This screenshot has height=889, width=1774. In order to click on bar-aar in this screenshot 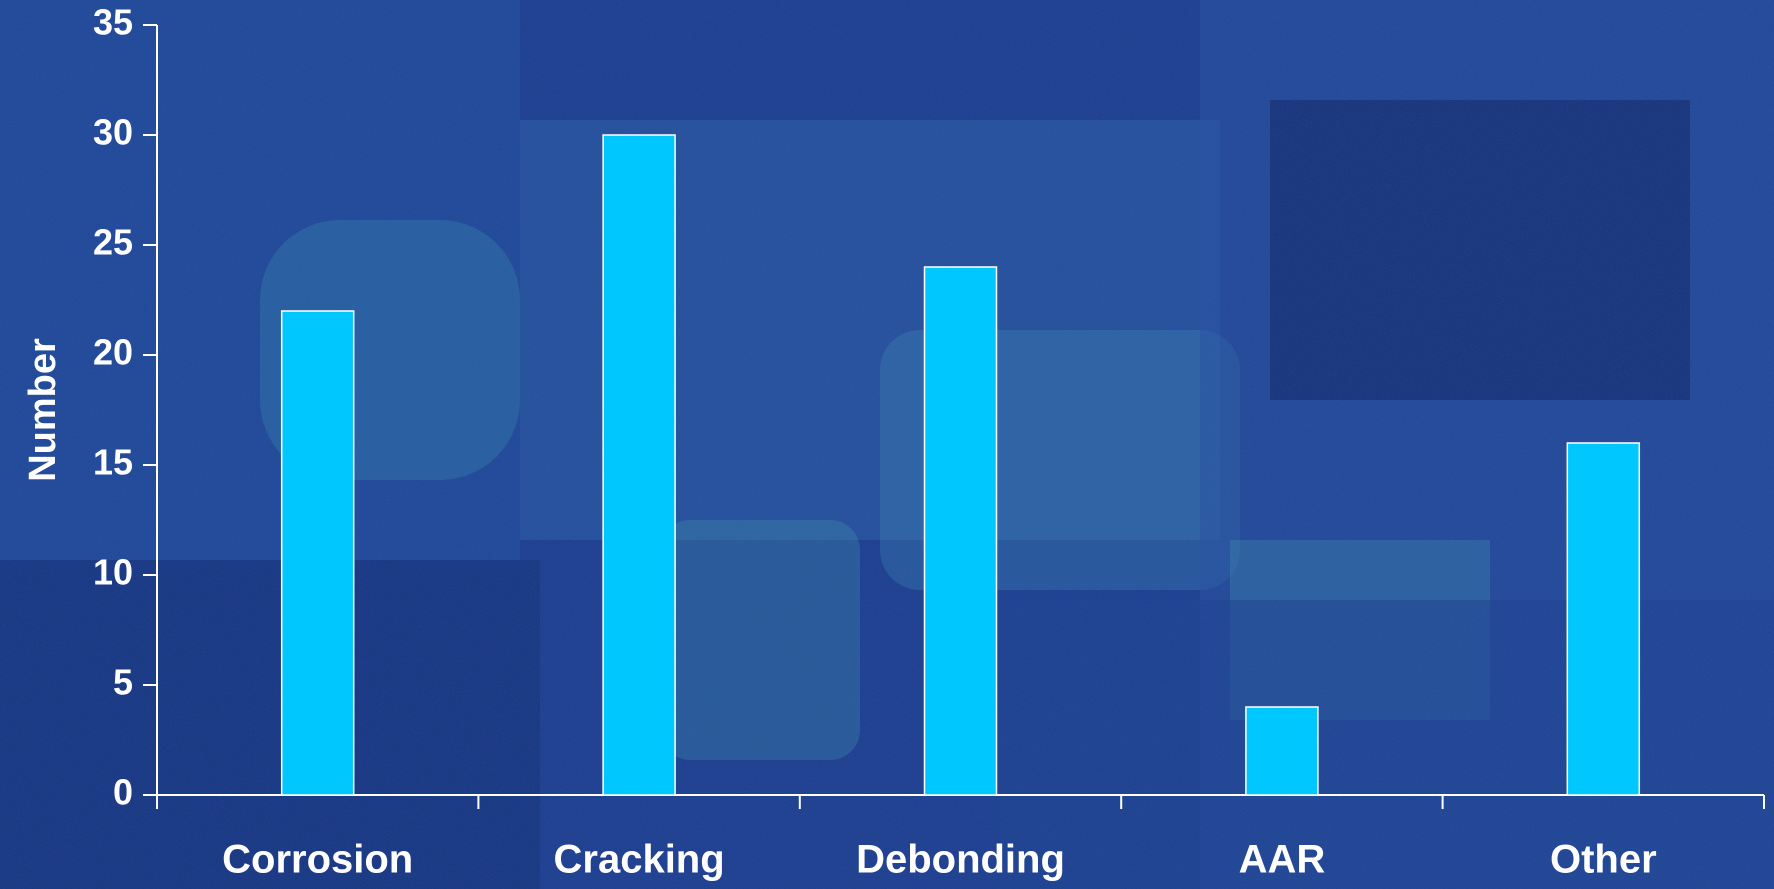, I will do `click(1282, 751)`.